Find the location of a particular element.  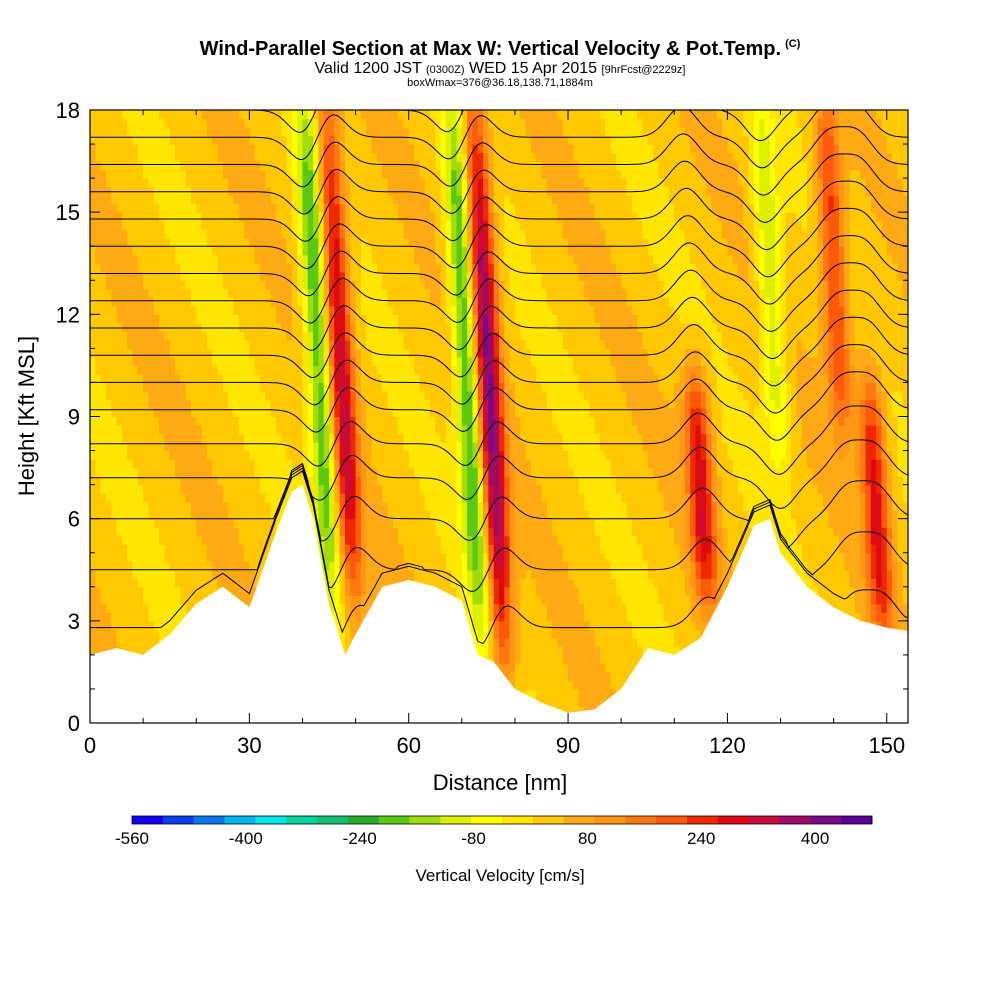

colorbar-frame is located at coordinates (502, 820).